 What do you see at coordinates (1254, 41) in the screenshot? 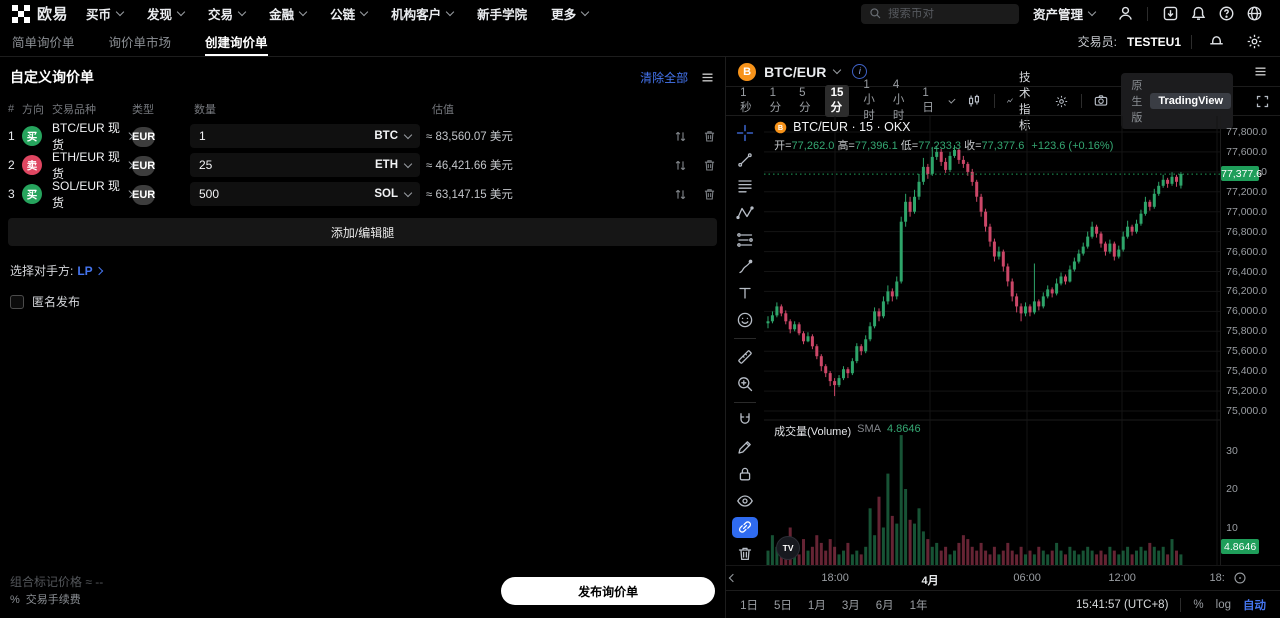
I see `gear-icon` at bounding box center [1254, 41].